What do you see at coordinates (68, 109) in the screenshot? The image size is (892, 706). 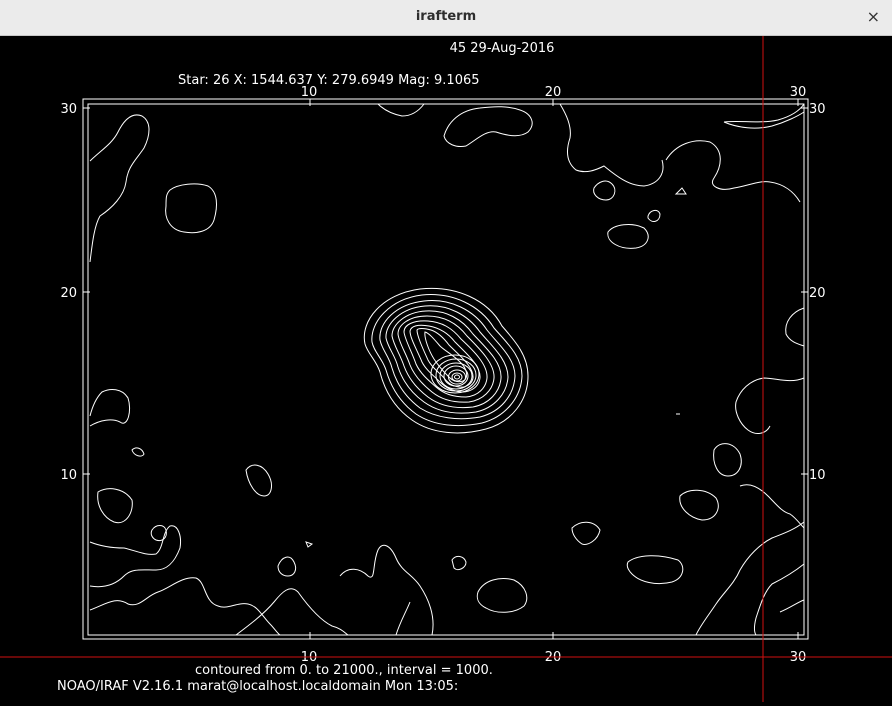 I see `y-tick-left-30: 30` at bounding box center [68, 109].